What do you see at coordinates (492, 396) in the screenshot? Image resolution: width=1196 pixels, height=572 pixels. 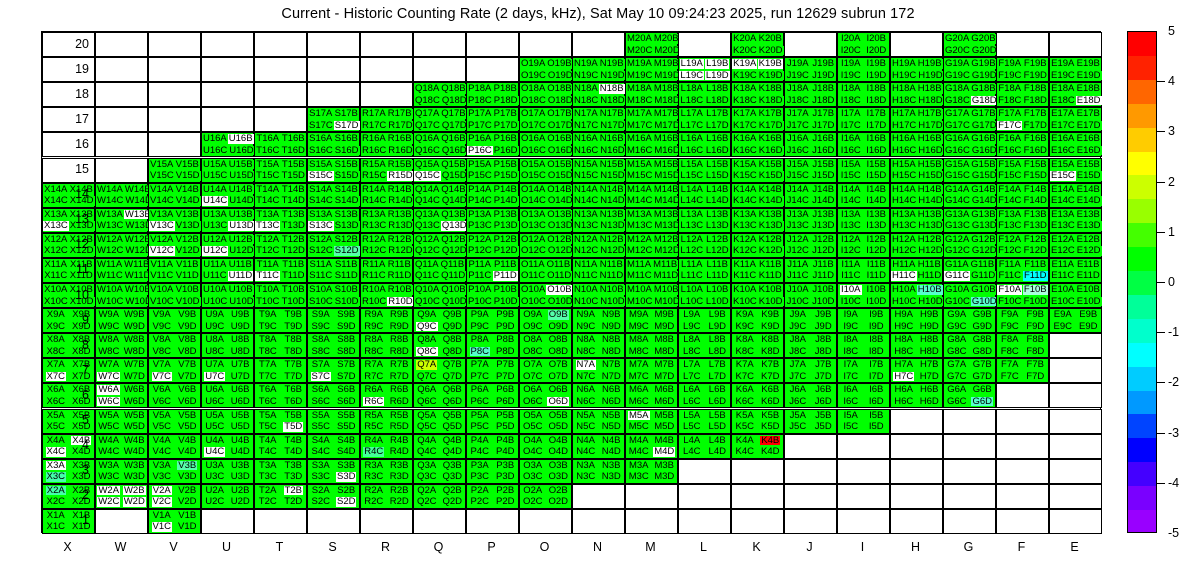 I see `detector-cell: P6A P6B P6C P6D` at bounding box center [492, 396].